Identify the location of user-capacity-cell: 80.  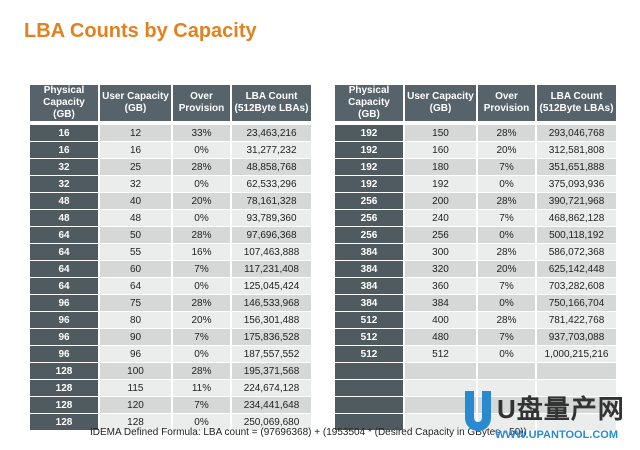
(135, 320).